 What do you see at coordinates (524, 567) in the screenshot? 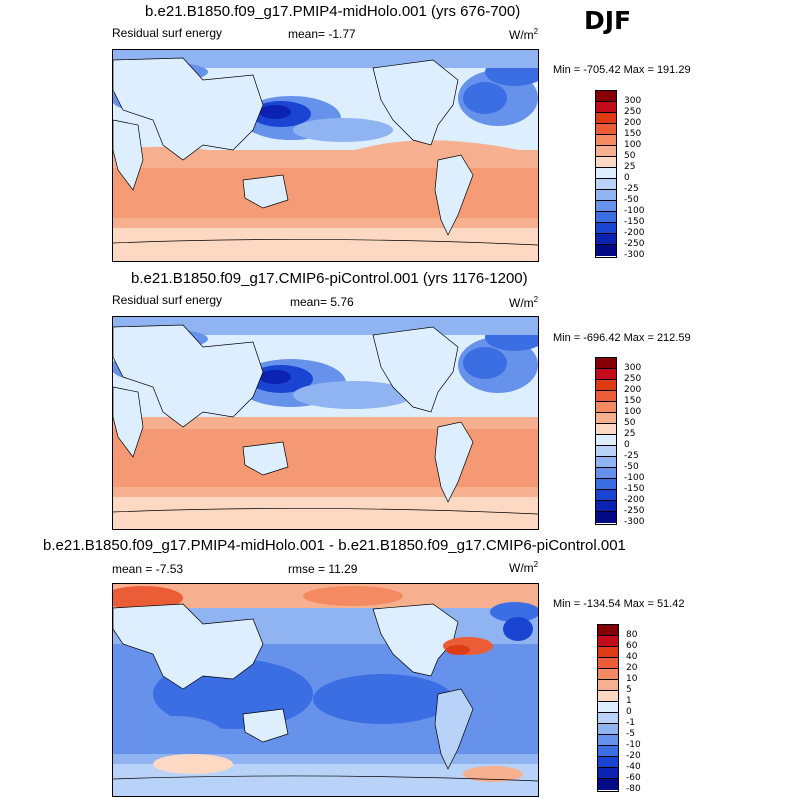
I see `panel3-units: W/m2` at bounding box center [524, 567].